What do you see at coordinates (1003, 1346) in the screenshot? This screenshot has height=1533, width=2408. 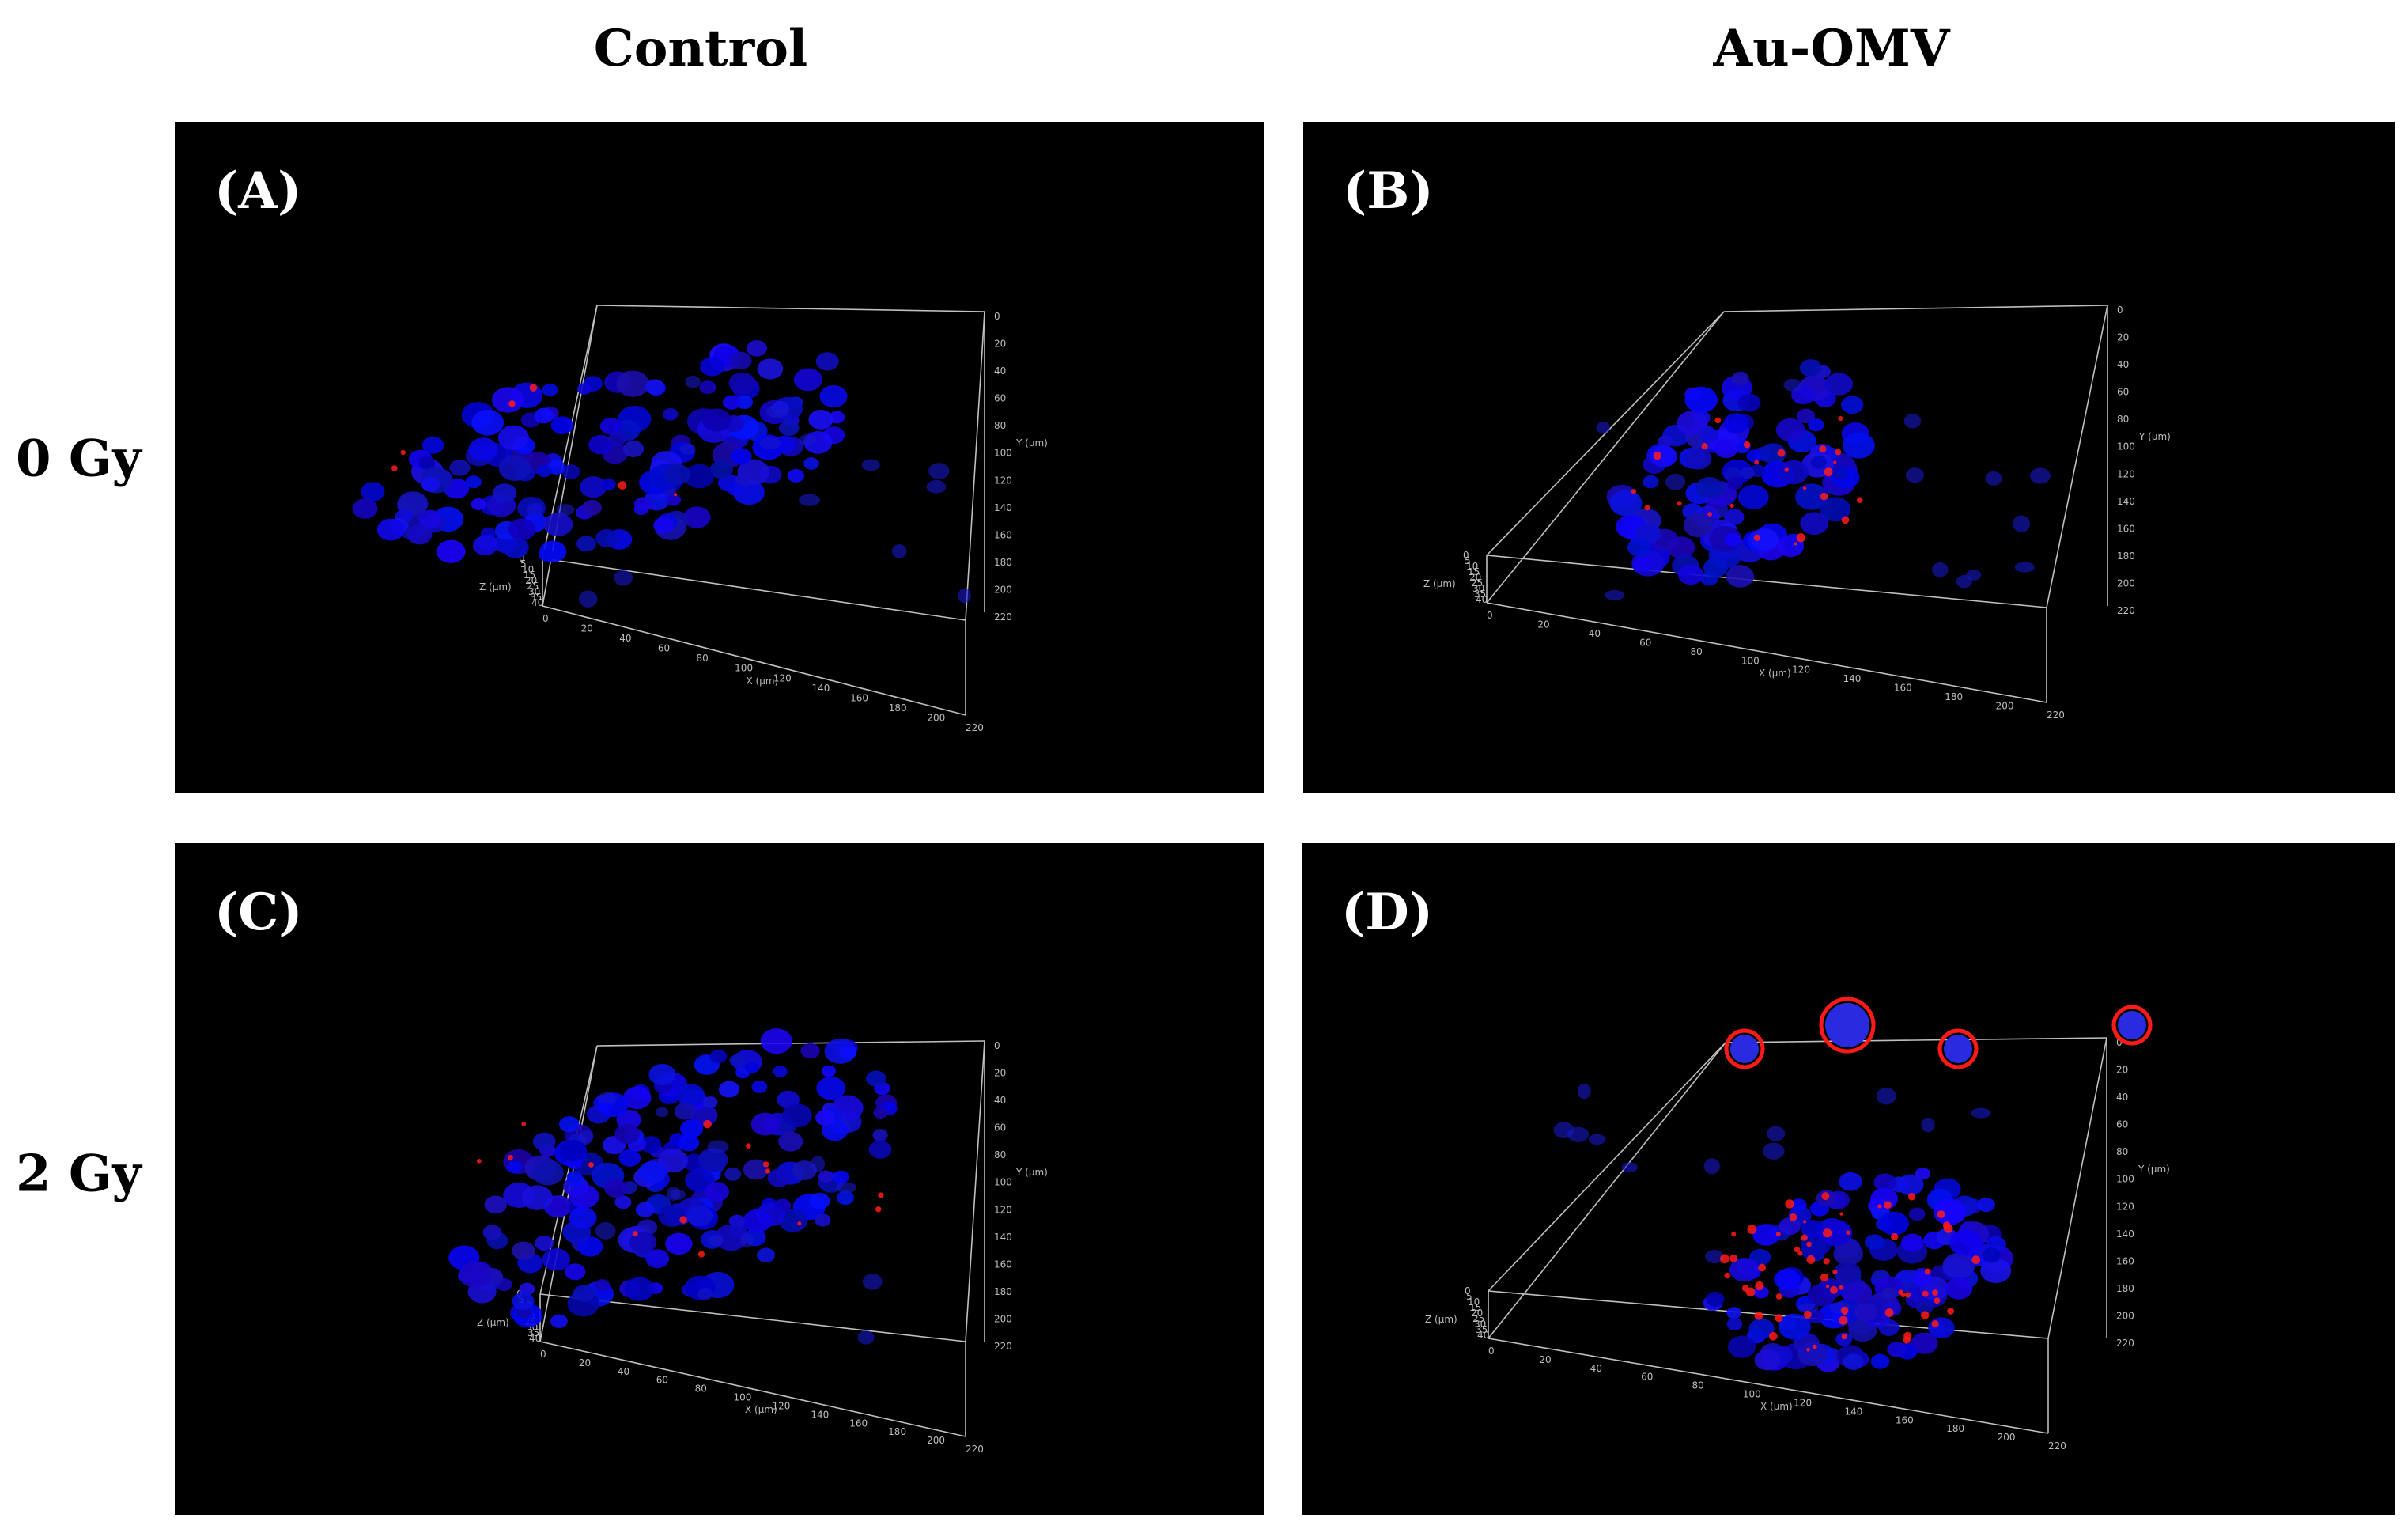 I see `y-tick-label: 220` at bounding box center [1003, 1346].